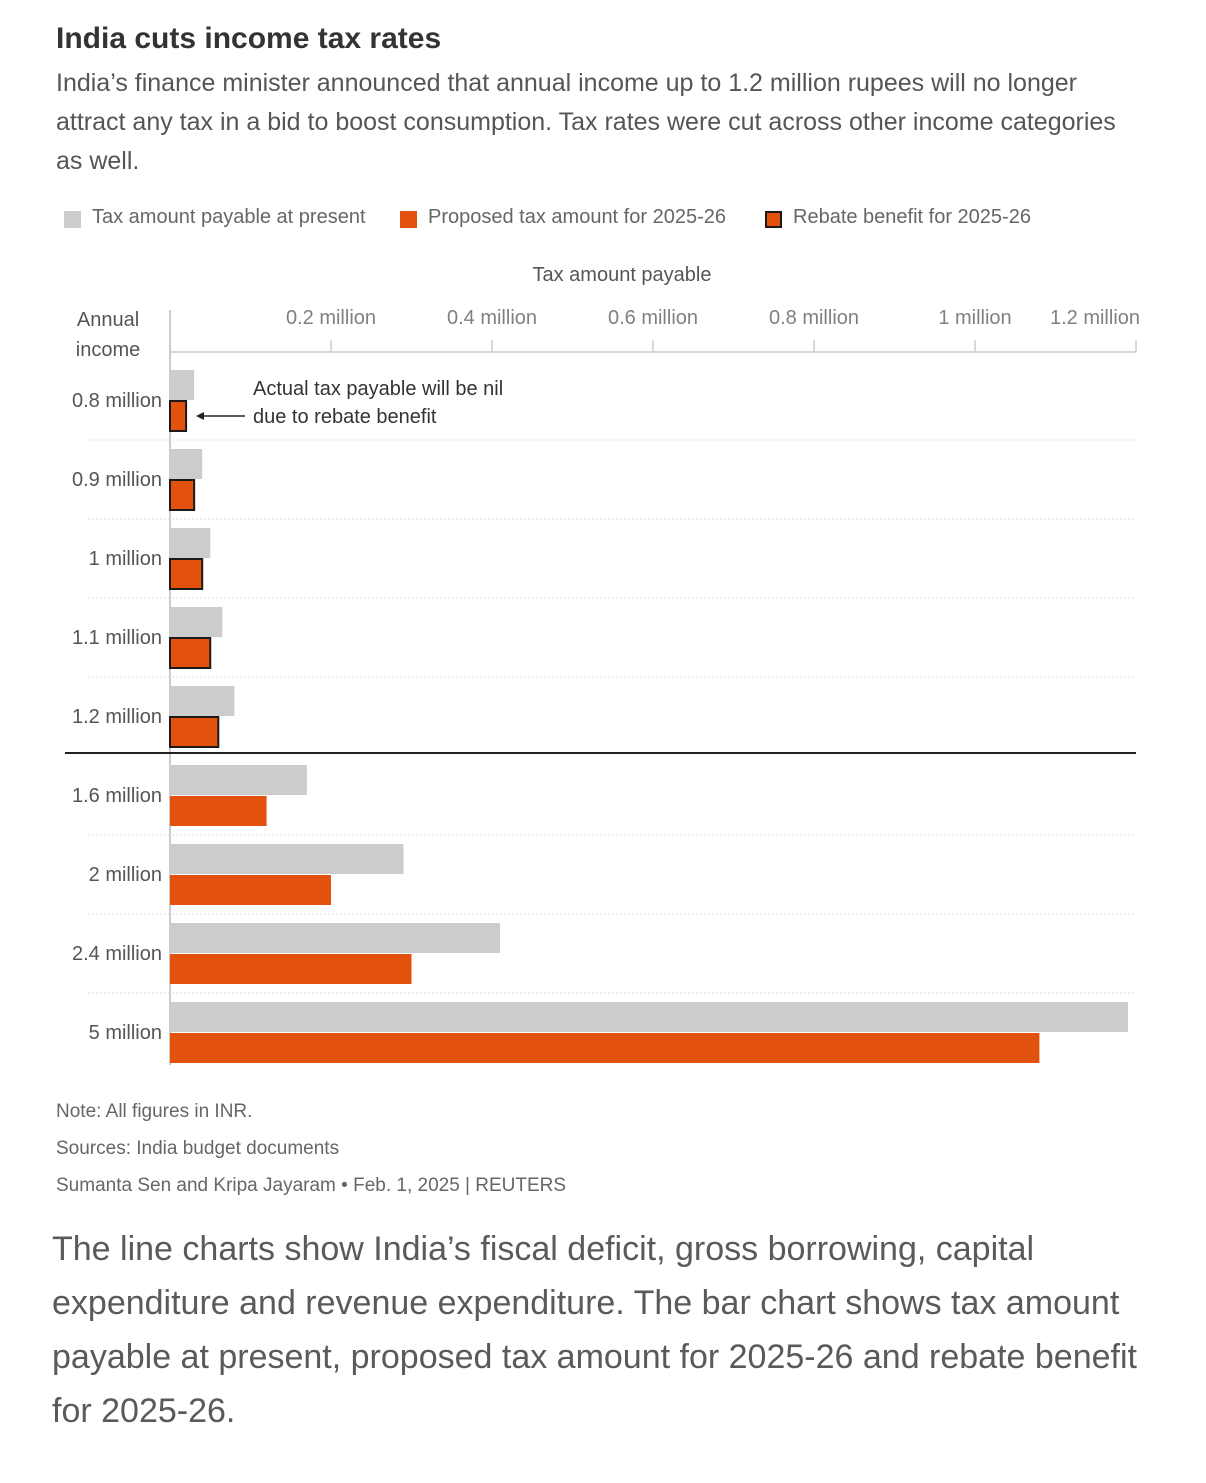  Describe the element at coordinates (229, 217) in the screenshot. I see `legend-label-present: Tax amount payable at present` at that location.